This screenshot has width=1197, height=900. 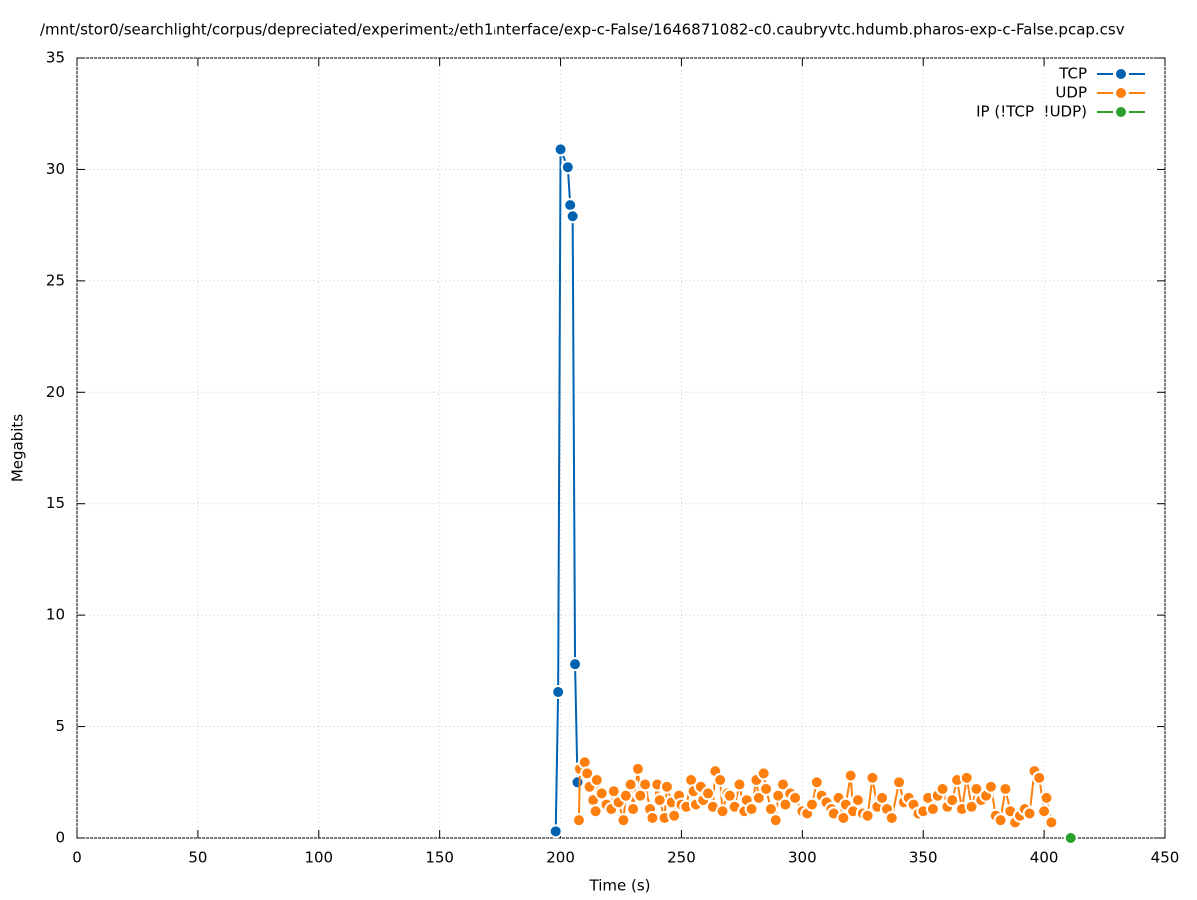 What do you see at coordinates (55, 615) in the screenshot?
I see `y-tick-label: 10` at bounding box center [55, 615].